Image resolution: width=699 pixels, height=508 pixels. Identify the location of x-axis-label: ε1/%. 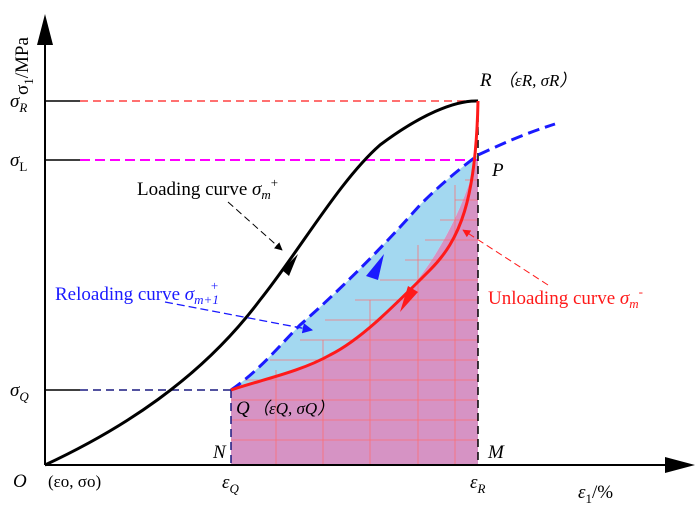
(595, 494).